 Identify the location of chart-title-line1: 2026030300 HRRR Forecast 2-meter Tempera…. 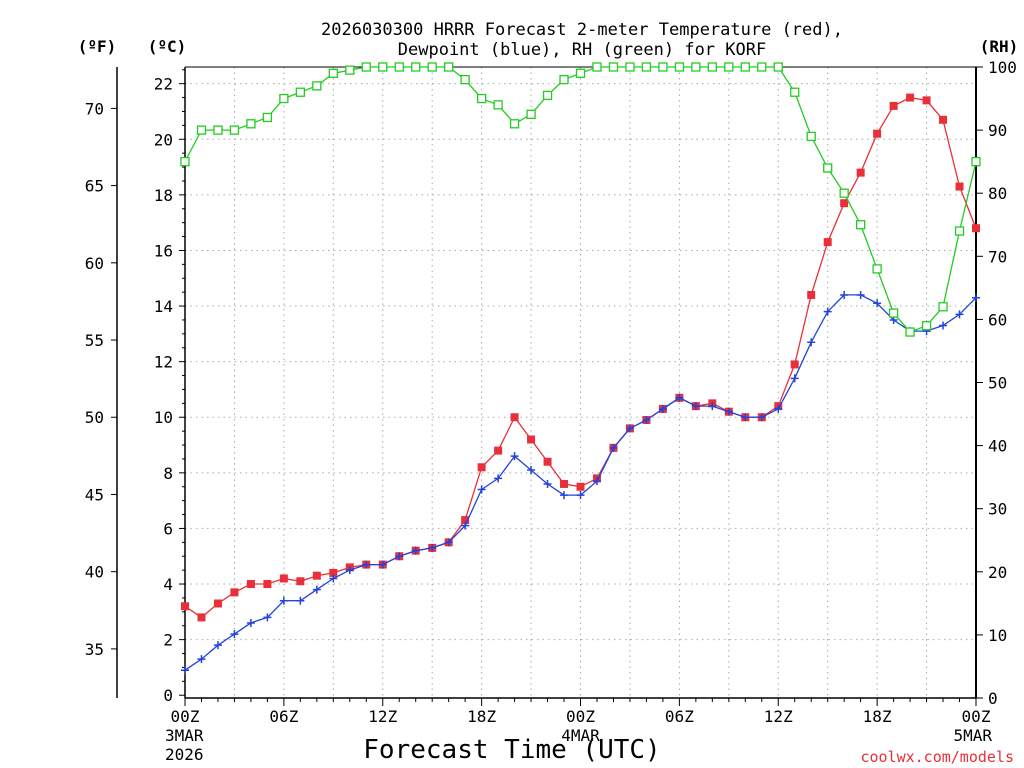
(582, 30).